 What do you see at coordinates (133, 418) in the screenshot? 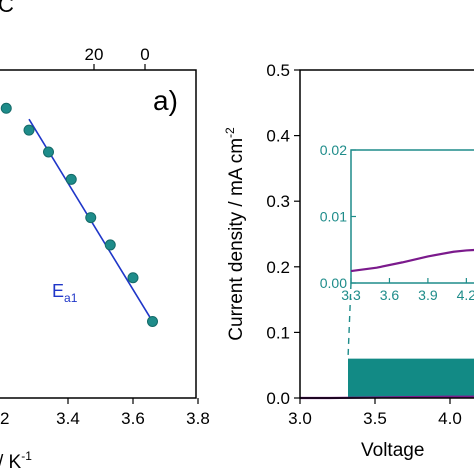
I see `left-x-tick-label: 3.6` at bounding box center [133, 418].